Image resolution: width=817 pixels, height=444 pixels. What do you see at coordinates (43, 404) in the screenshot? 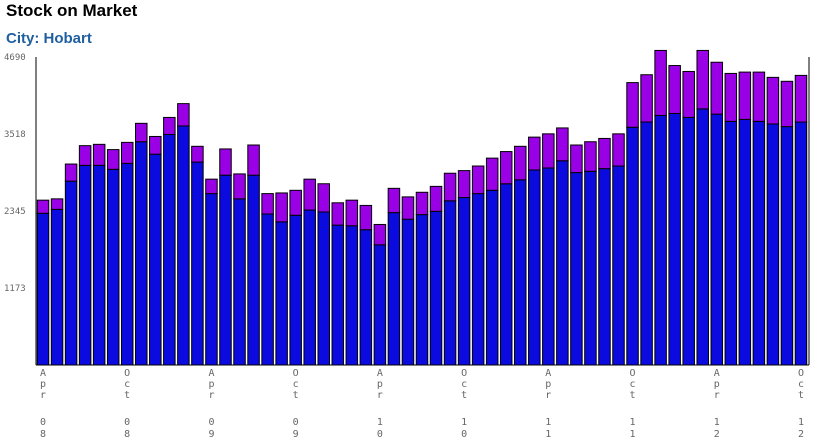
I see `x-tick-label: Apr 08` at bounding box center [43, 404].